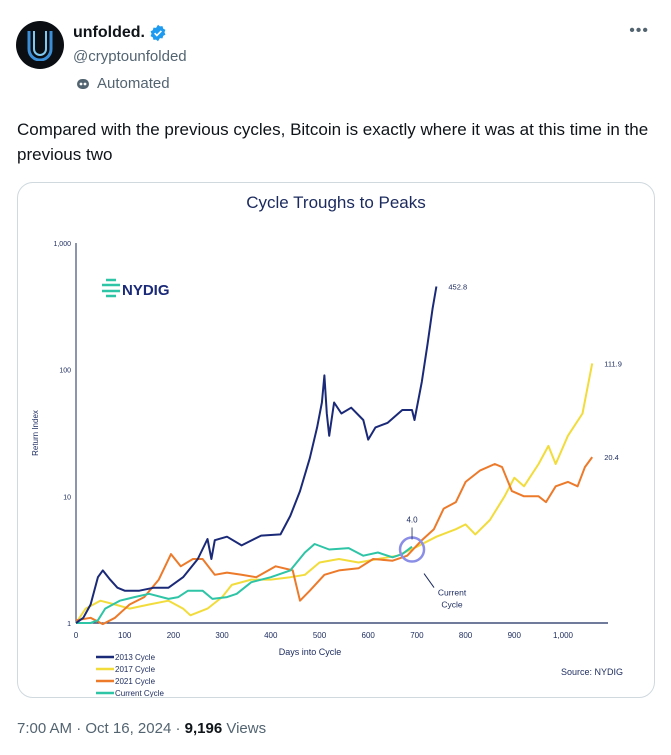 The height and width of the screenshot is (755, 671). What do you see at coordinates (146, 290) in the screenshot?
I see `nydig-logo-text: NYDIG` at bounding box center [146, 290].